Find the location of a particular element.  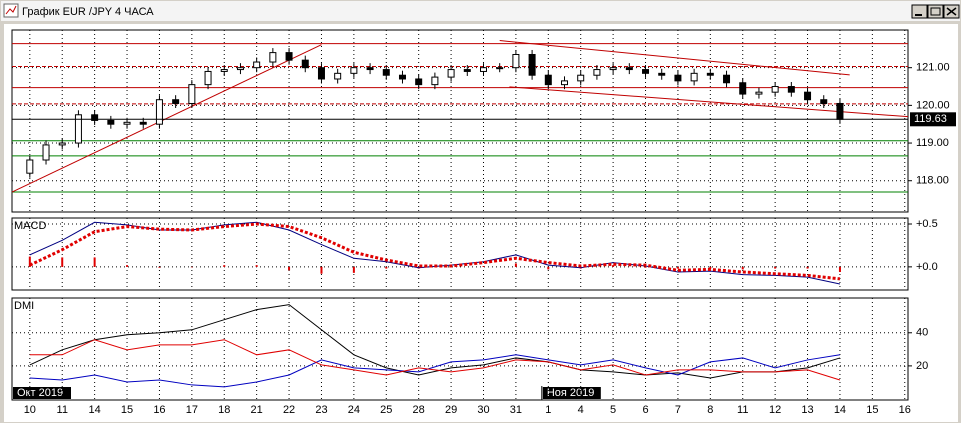

x-tick-label: 16 is located at coordinates (905, 410).